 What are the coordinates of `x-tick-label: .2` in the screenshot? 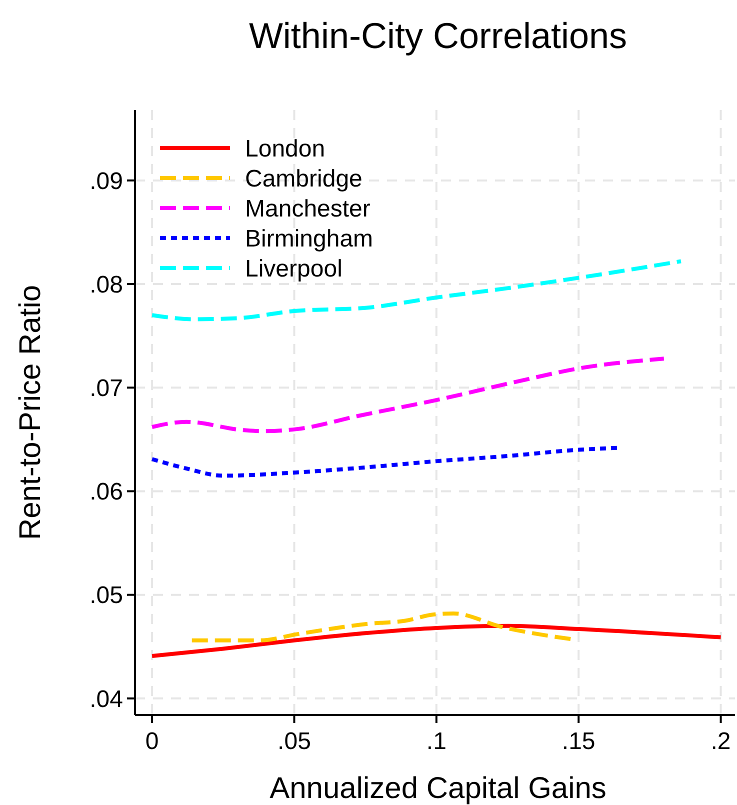 It's located at (720, 741).